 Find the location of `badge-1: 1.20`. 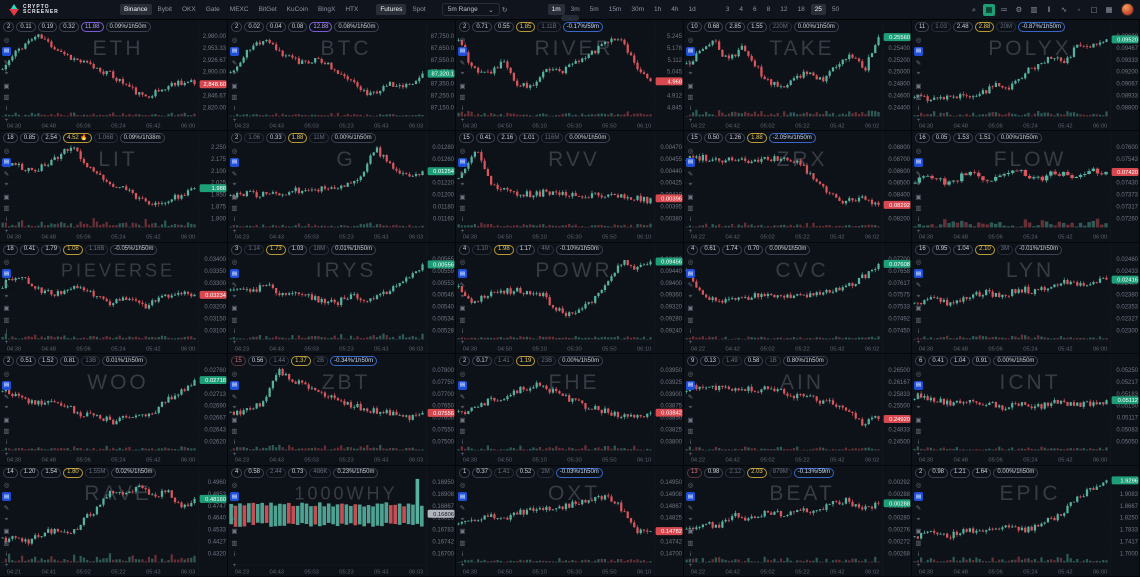

badge-1: 1.20 is located at coordinates (29, 472).